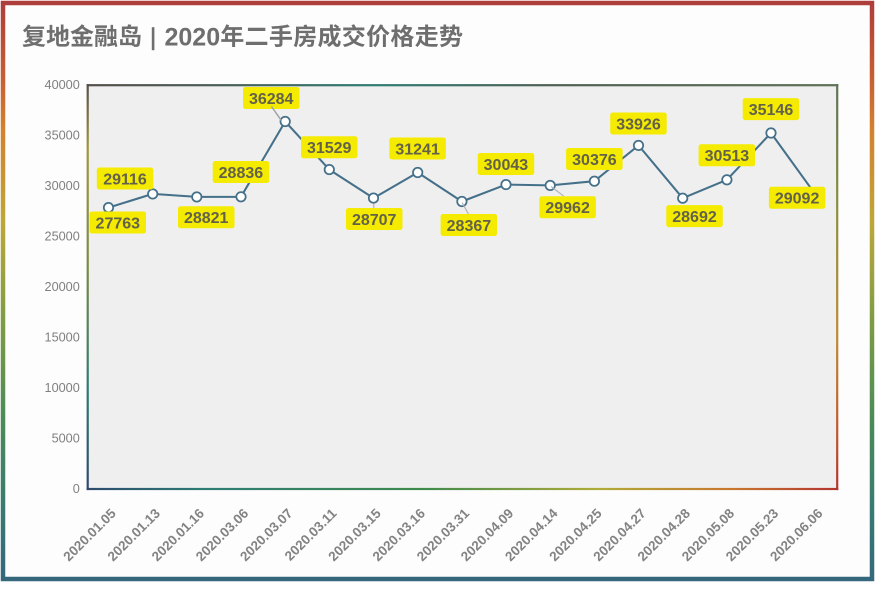 Image resolution: width=875 pixels, height=597 pixels. I want to click on svg-text: 33926, so click(638, 124).